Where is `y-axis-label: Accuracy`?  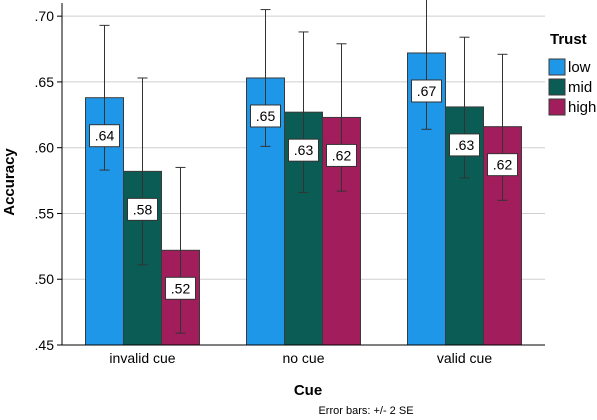
y-axis-label: Accuracy is located at coordinates (9, 182).